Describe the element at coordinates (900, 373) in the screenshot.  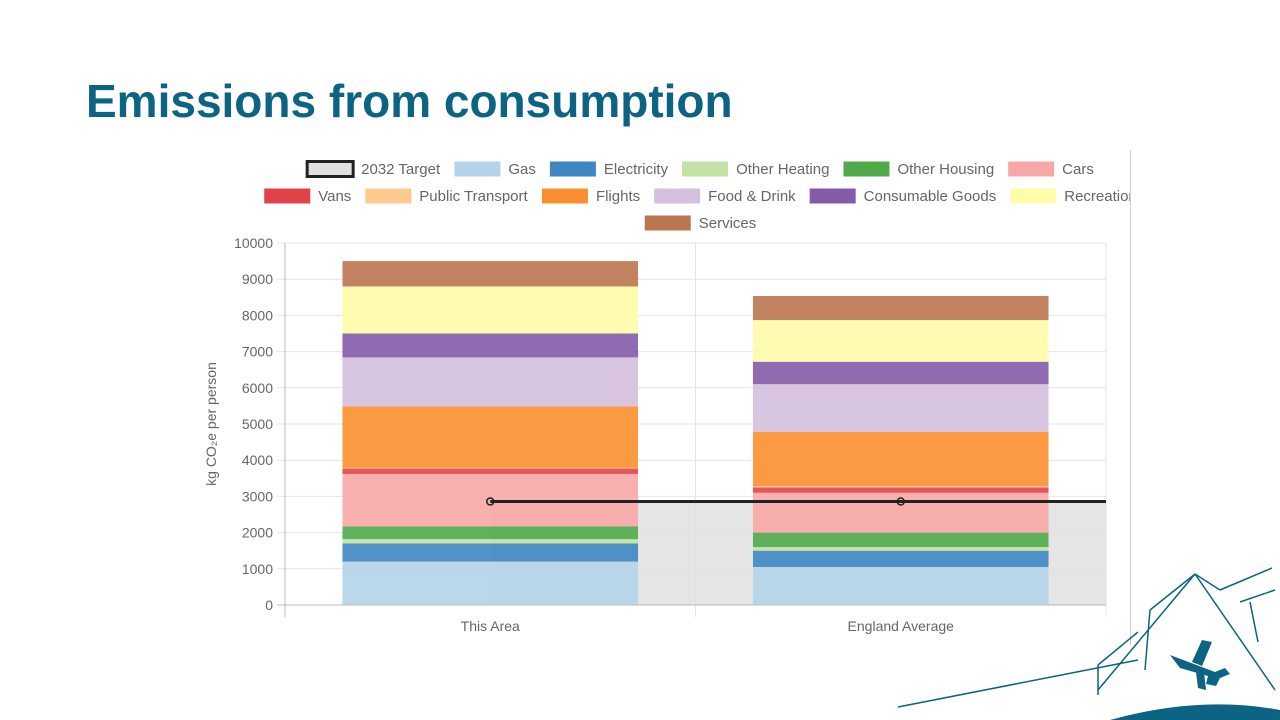
I see `bar-consumable-goods-england-average` at that location.